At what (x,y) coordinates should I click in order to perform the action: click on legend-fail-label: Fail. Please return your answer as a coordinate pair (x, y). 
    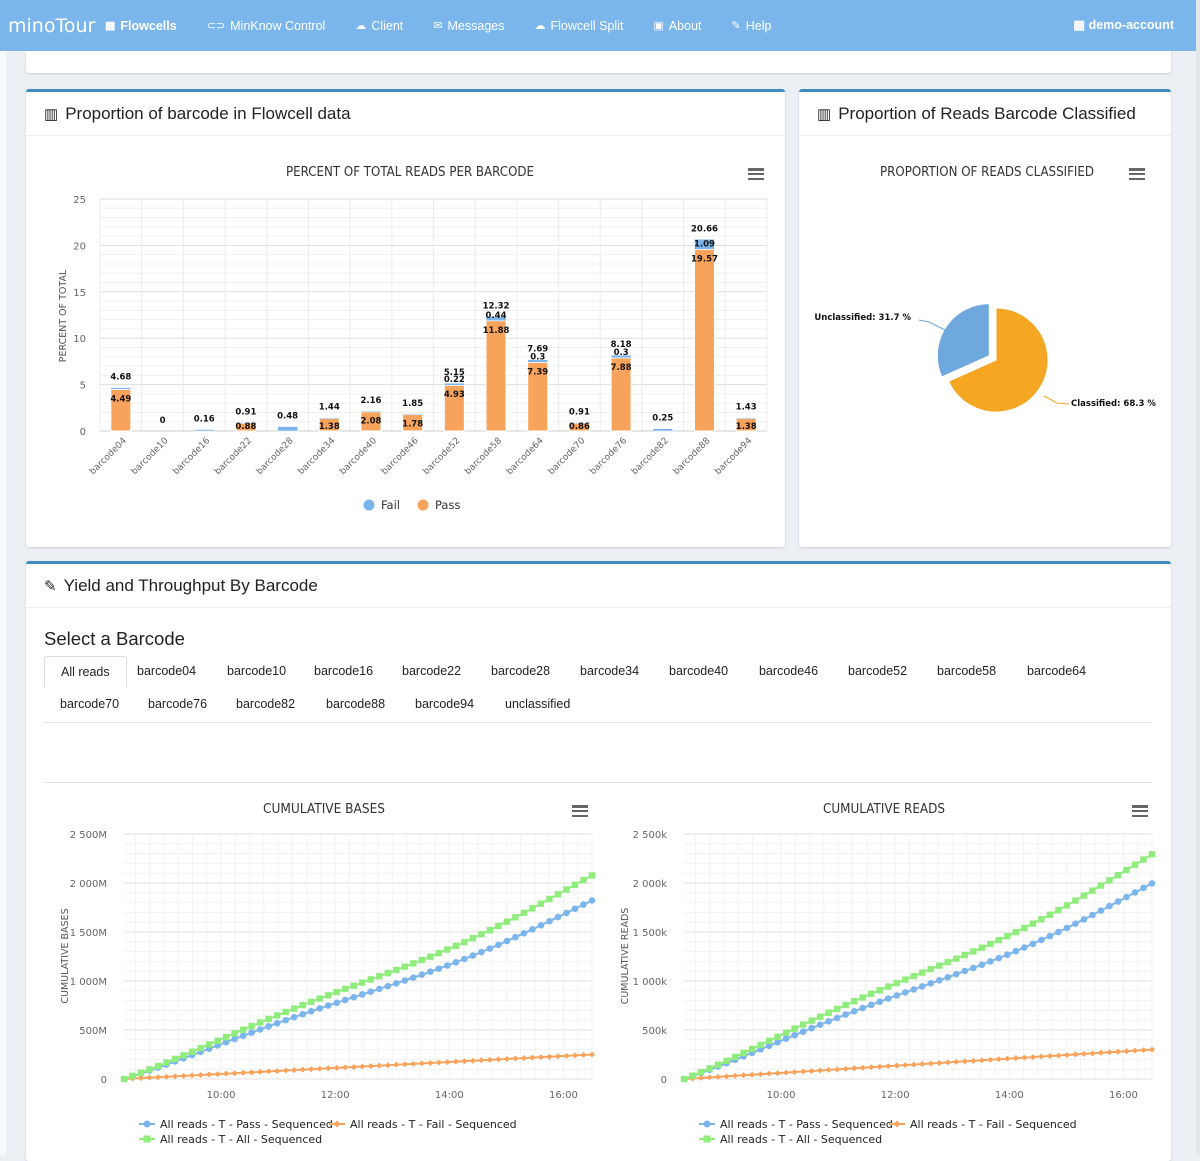
    Looking at the image, I should click on (390, 505).